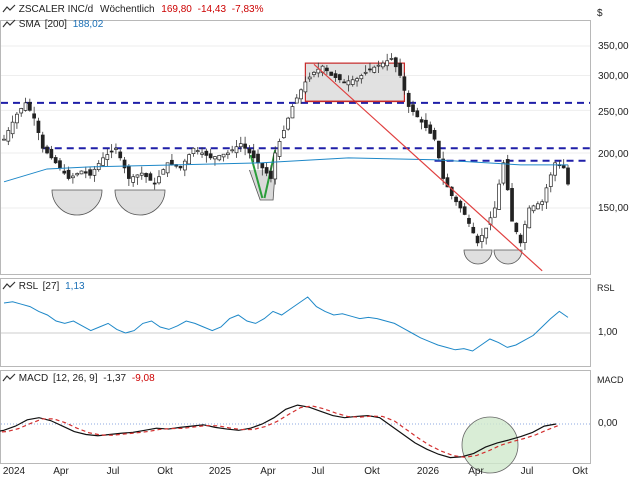 This screenshot has height=480, width=640. I want to click on change-value: -14,43, so click(212, 9).